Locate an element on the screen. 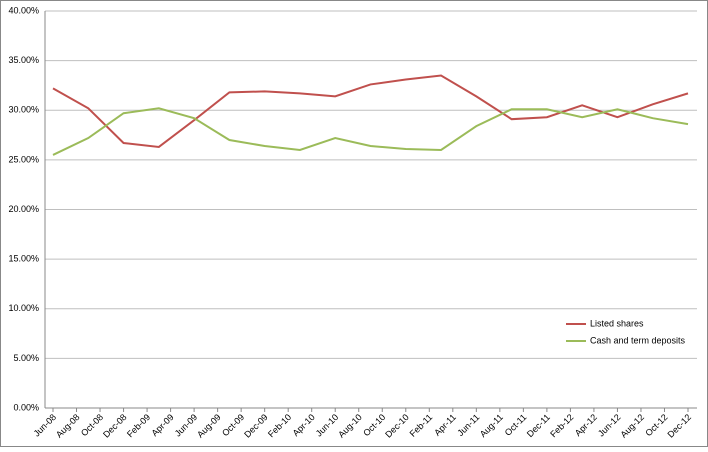  y-tick-label: 15.00% is located at coordinates (23, 259).